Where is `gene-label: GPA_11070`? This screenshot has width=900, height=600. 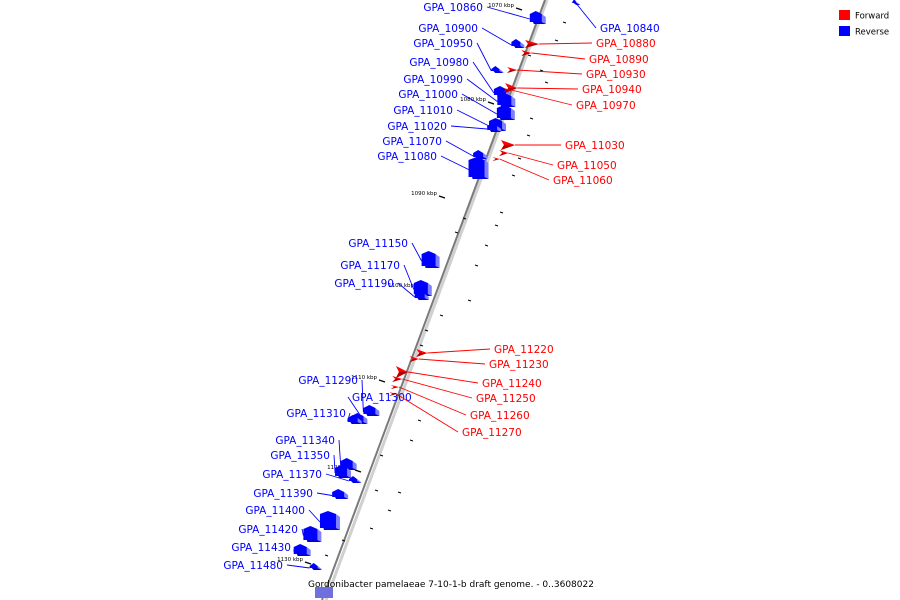
gene-label: GPA_11070 is located at coordinates (412, 142).